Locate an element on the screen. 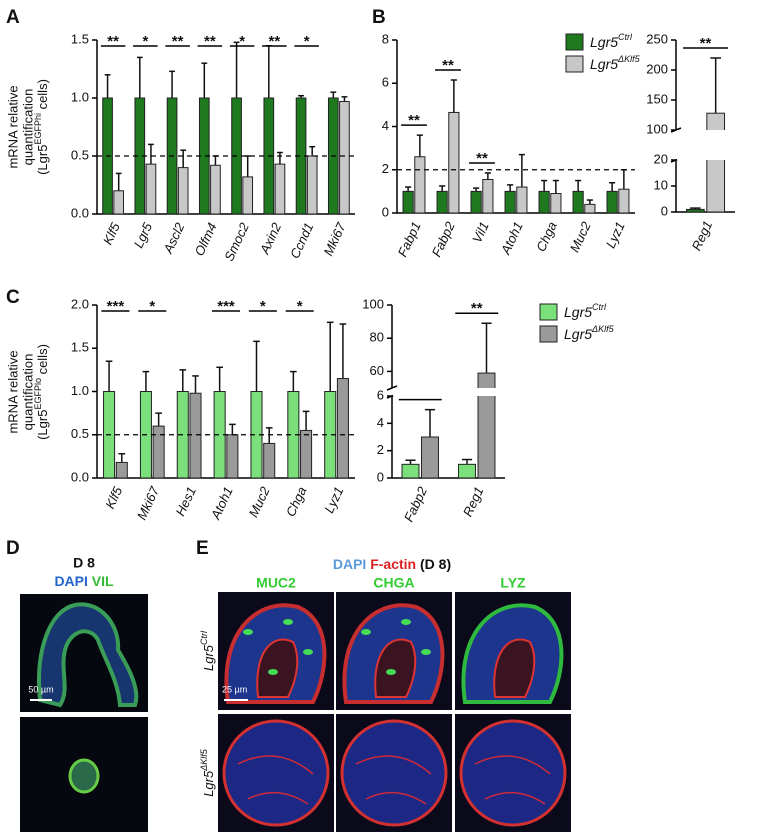  y-tick-label: 1.0 is located at coordinates (80, 390).